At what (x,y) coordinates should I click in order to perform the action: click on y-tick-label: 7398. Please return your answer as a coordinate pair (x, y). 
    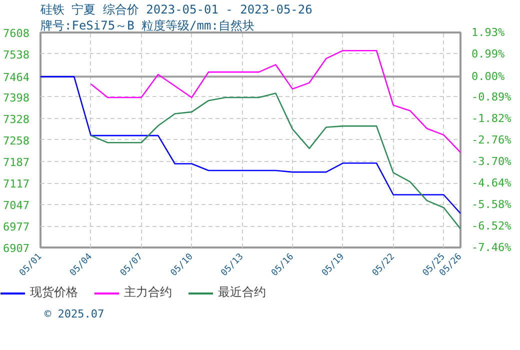
    Looking at the image, I should click on (16, 97).